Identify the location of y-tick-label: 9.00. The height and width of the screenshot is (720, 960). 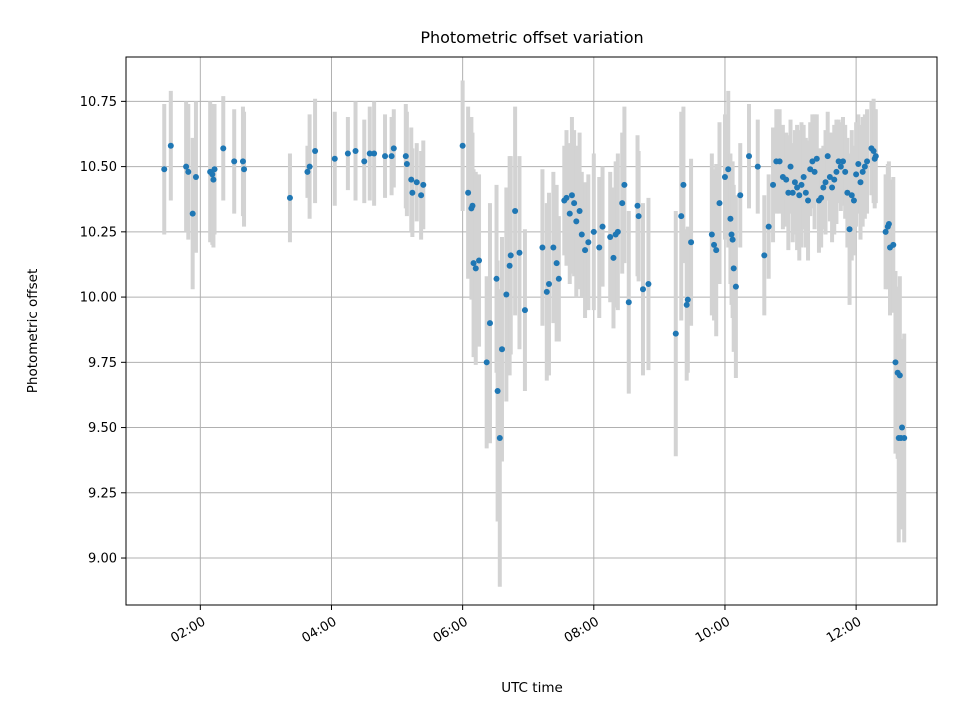
(102, 559).